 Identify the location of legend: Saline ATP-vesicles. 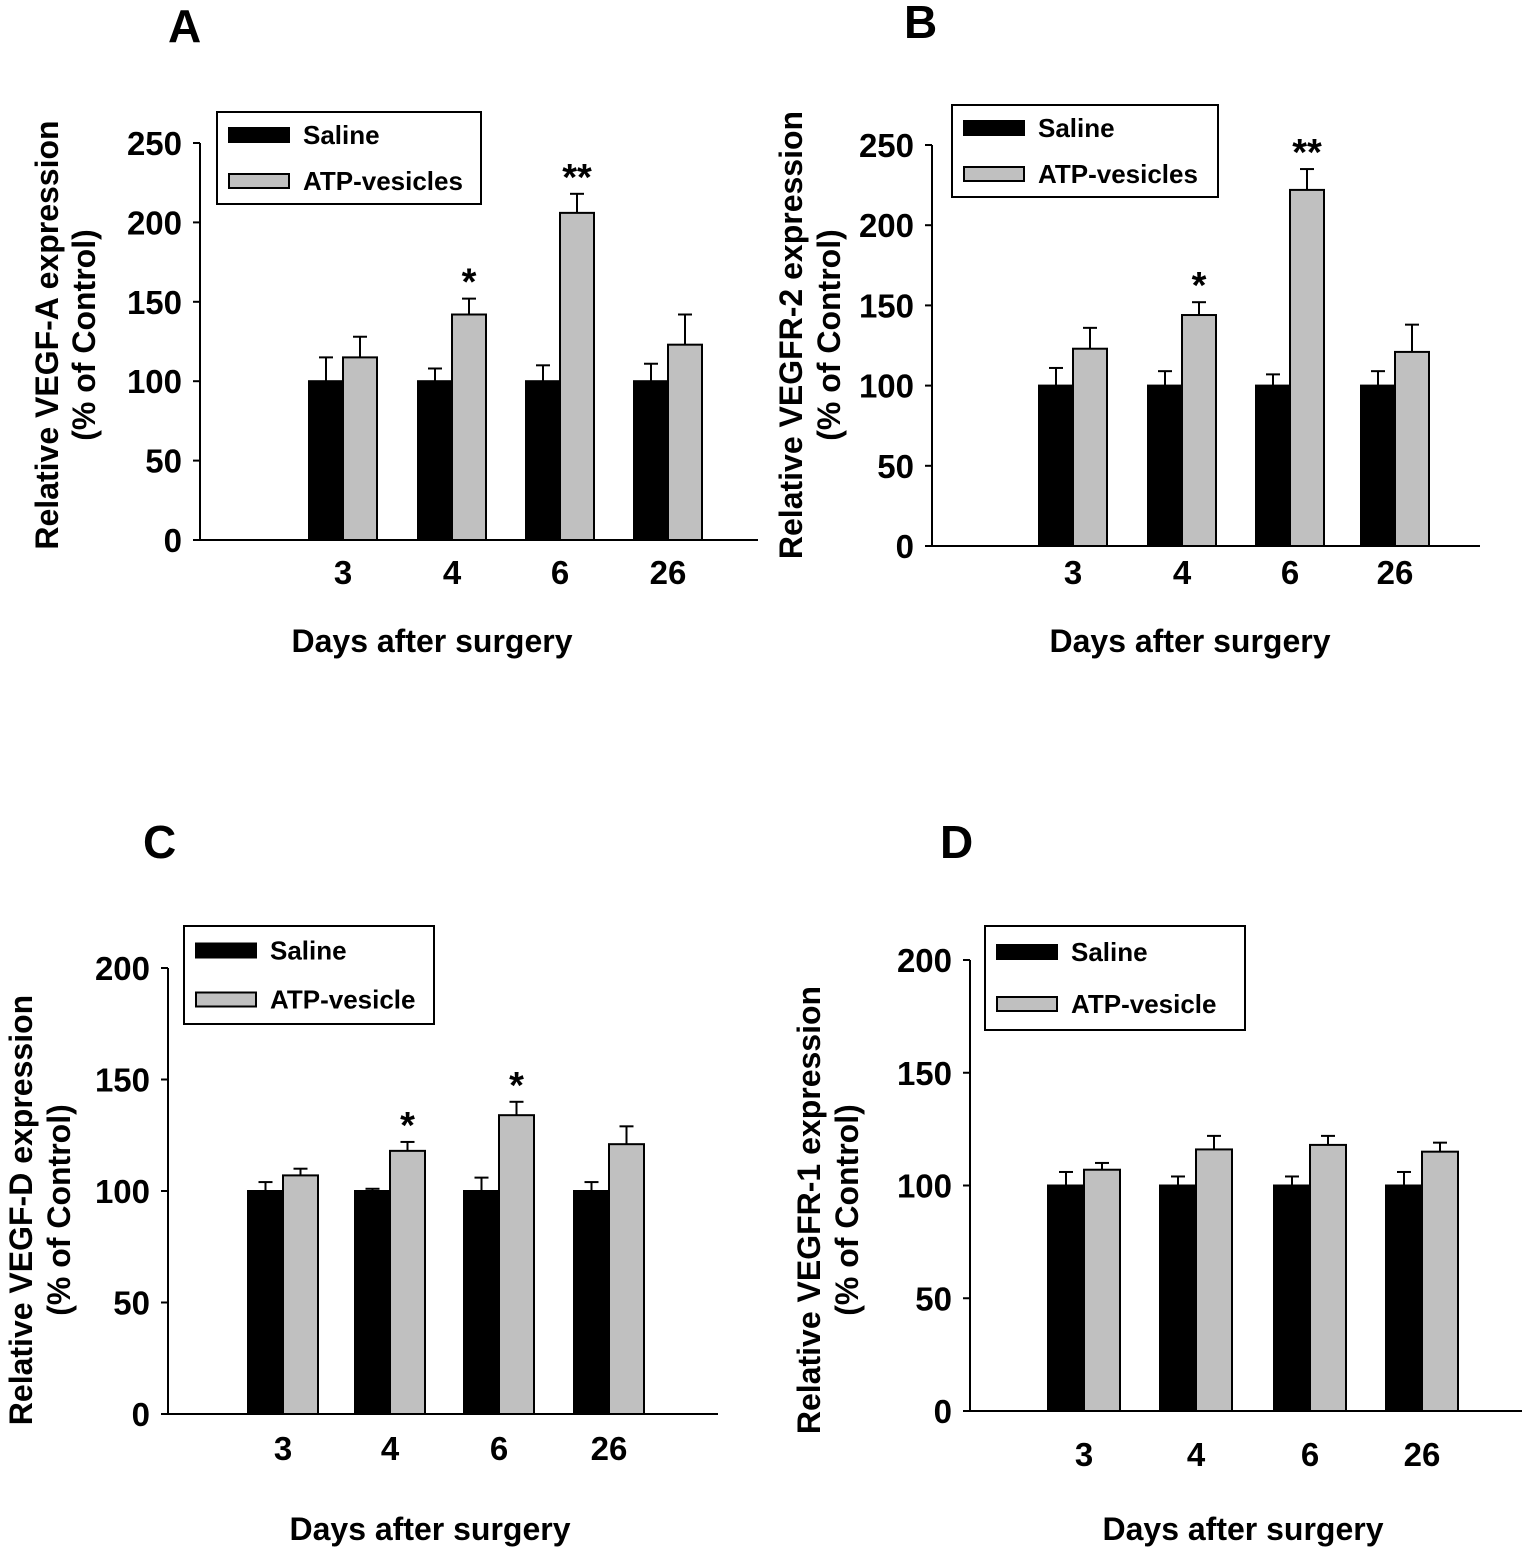
(349, 158).